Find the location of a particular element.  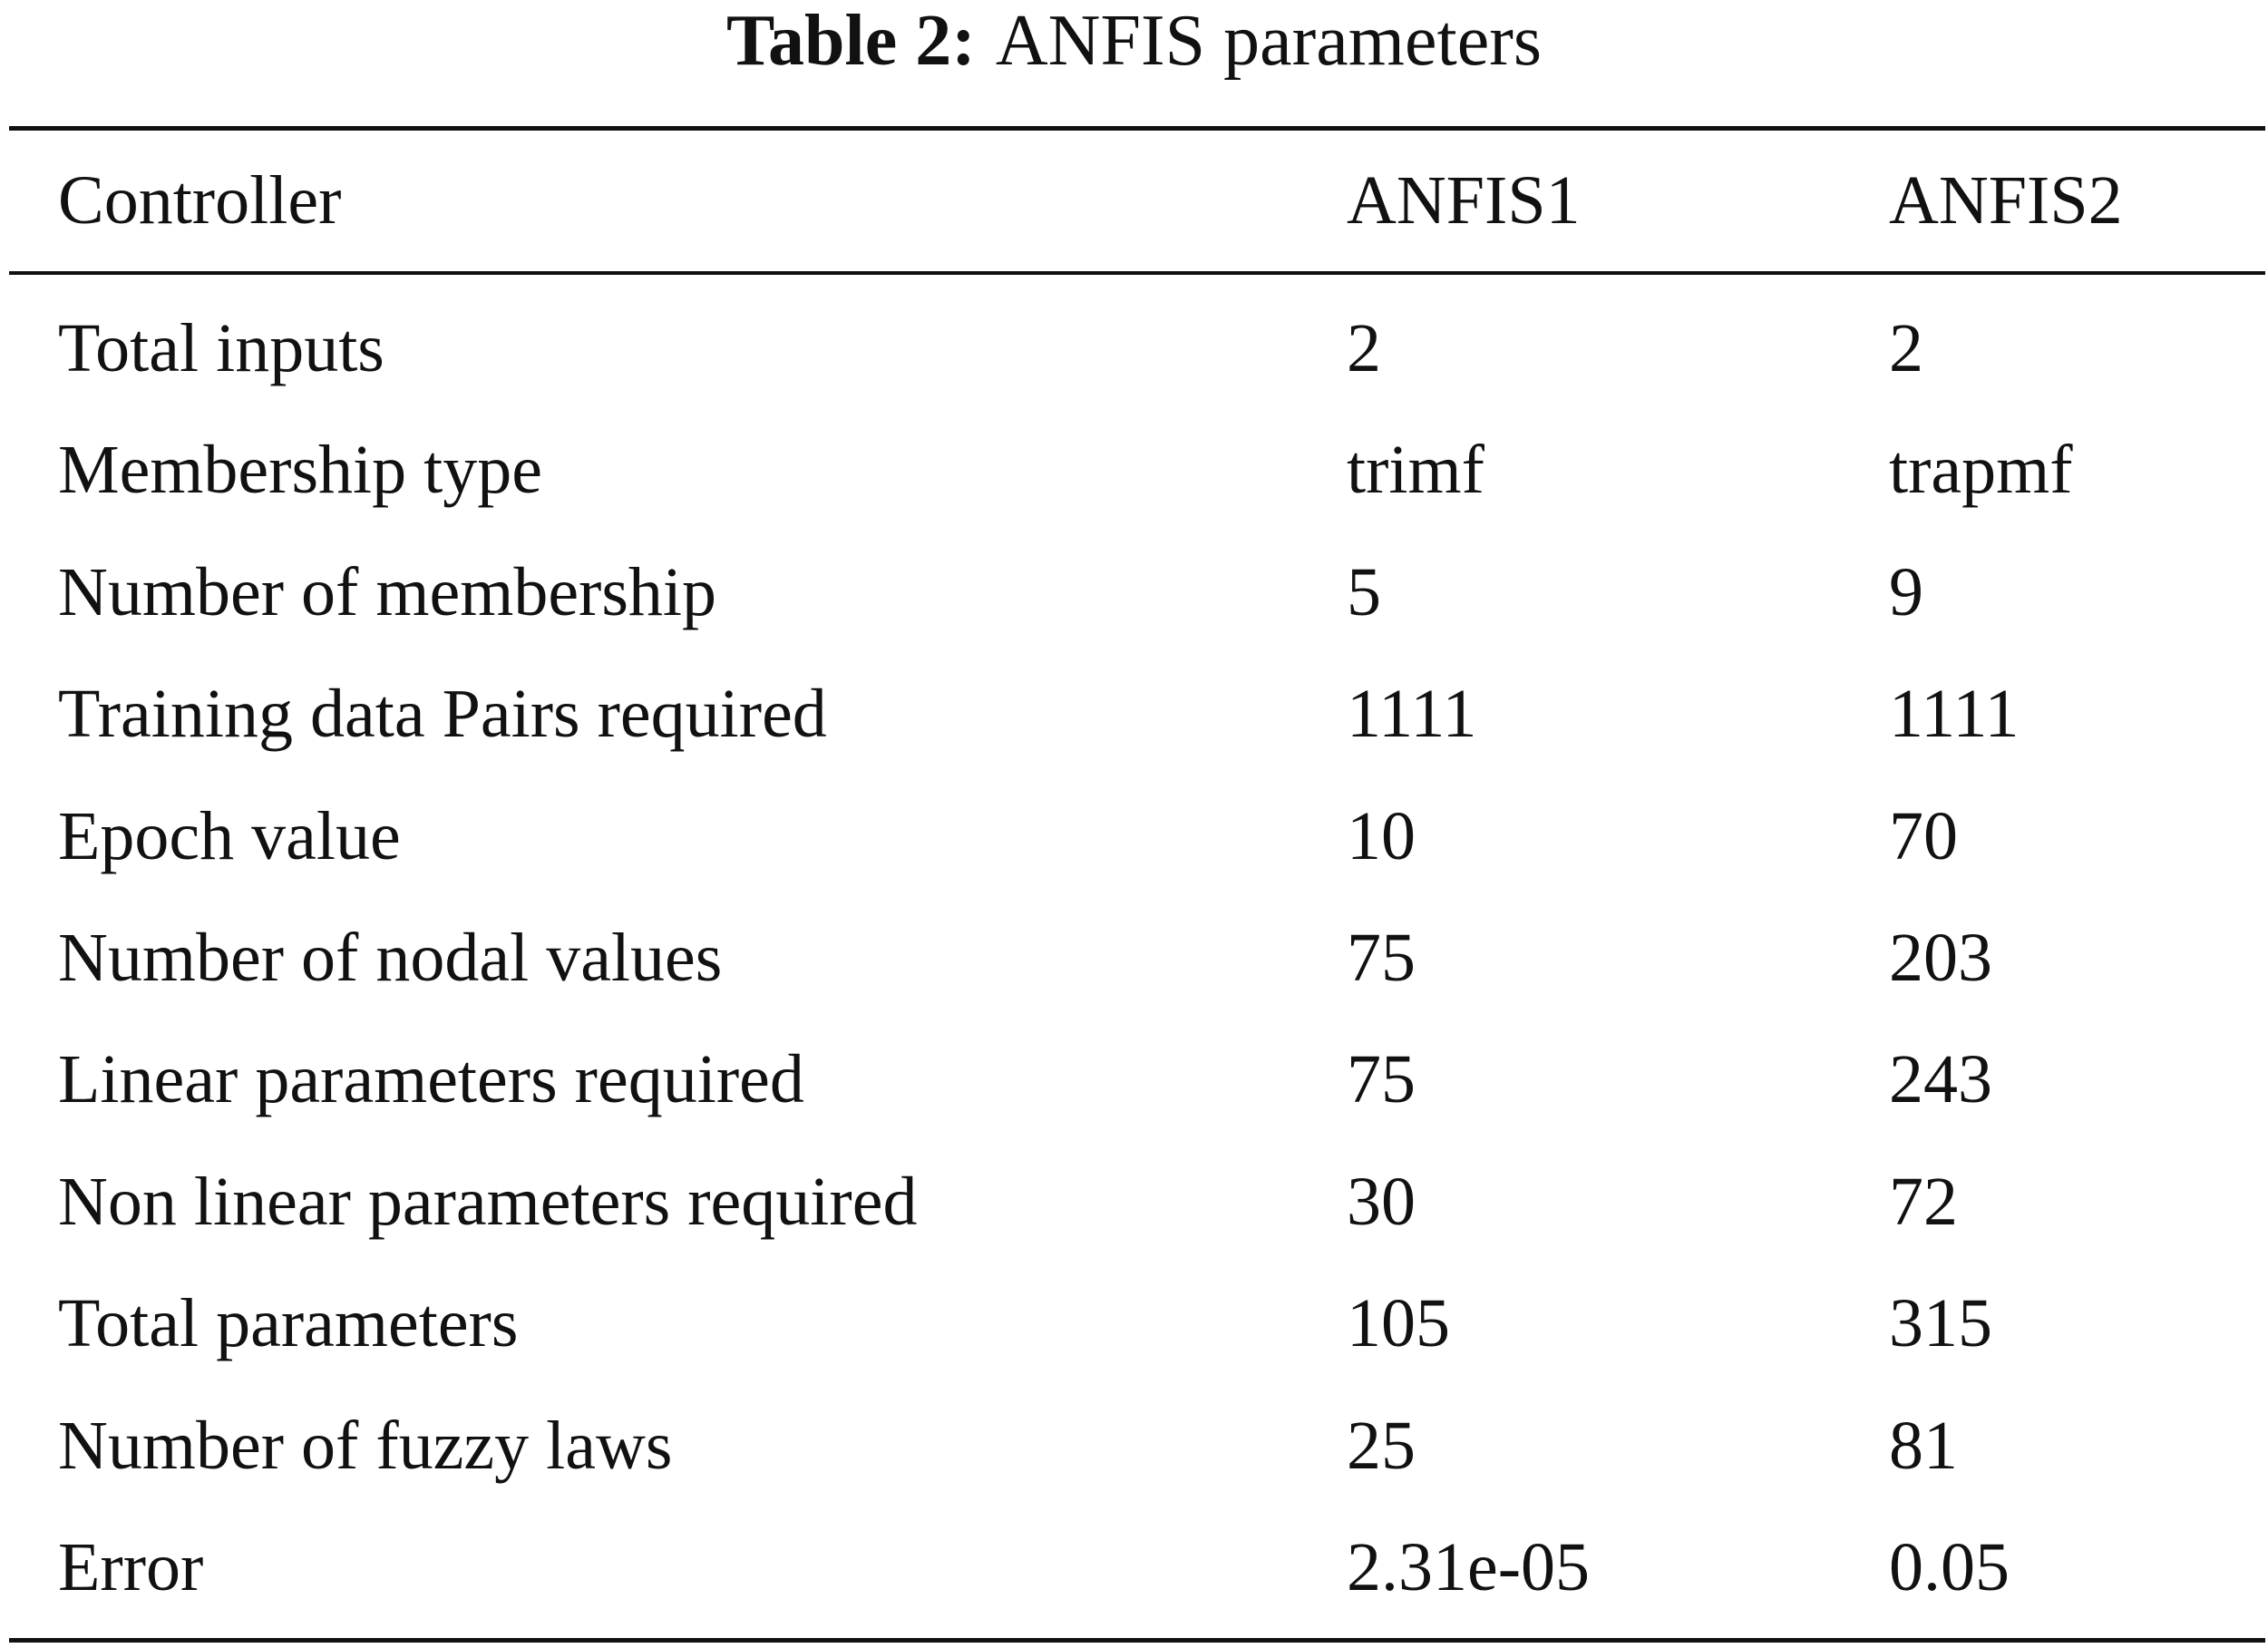

row-label: Total parameters is located at coordinates (288, 1323).